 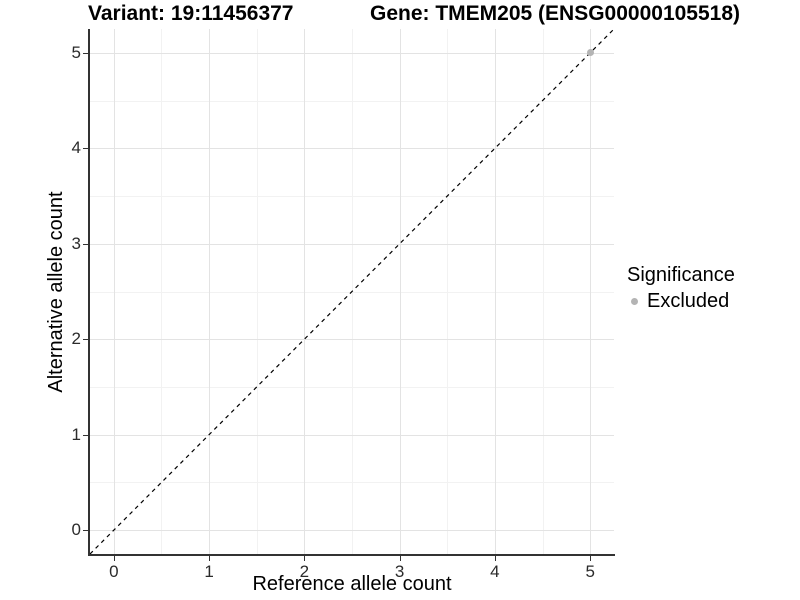 I want to click on y-axis-title: Alternative allele count, so click(x=56, y=292).